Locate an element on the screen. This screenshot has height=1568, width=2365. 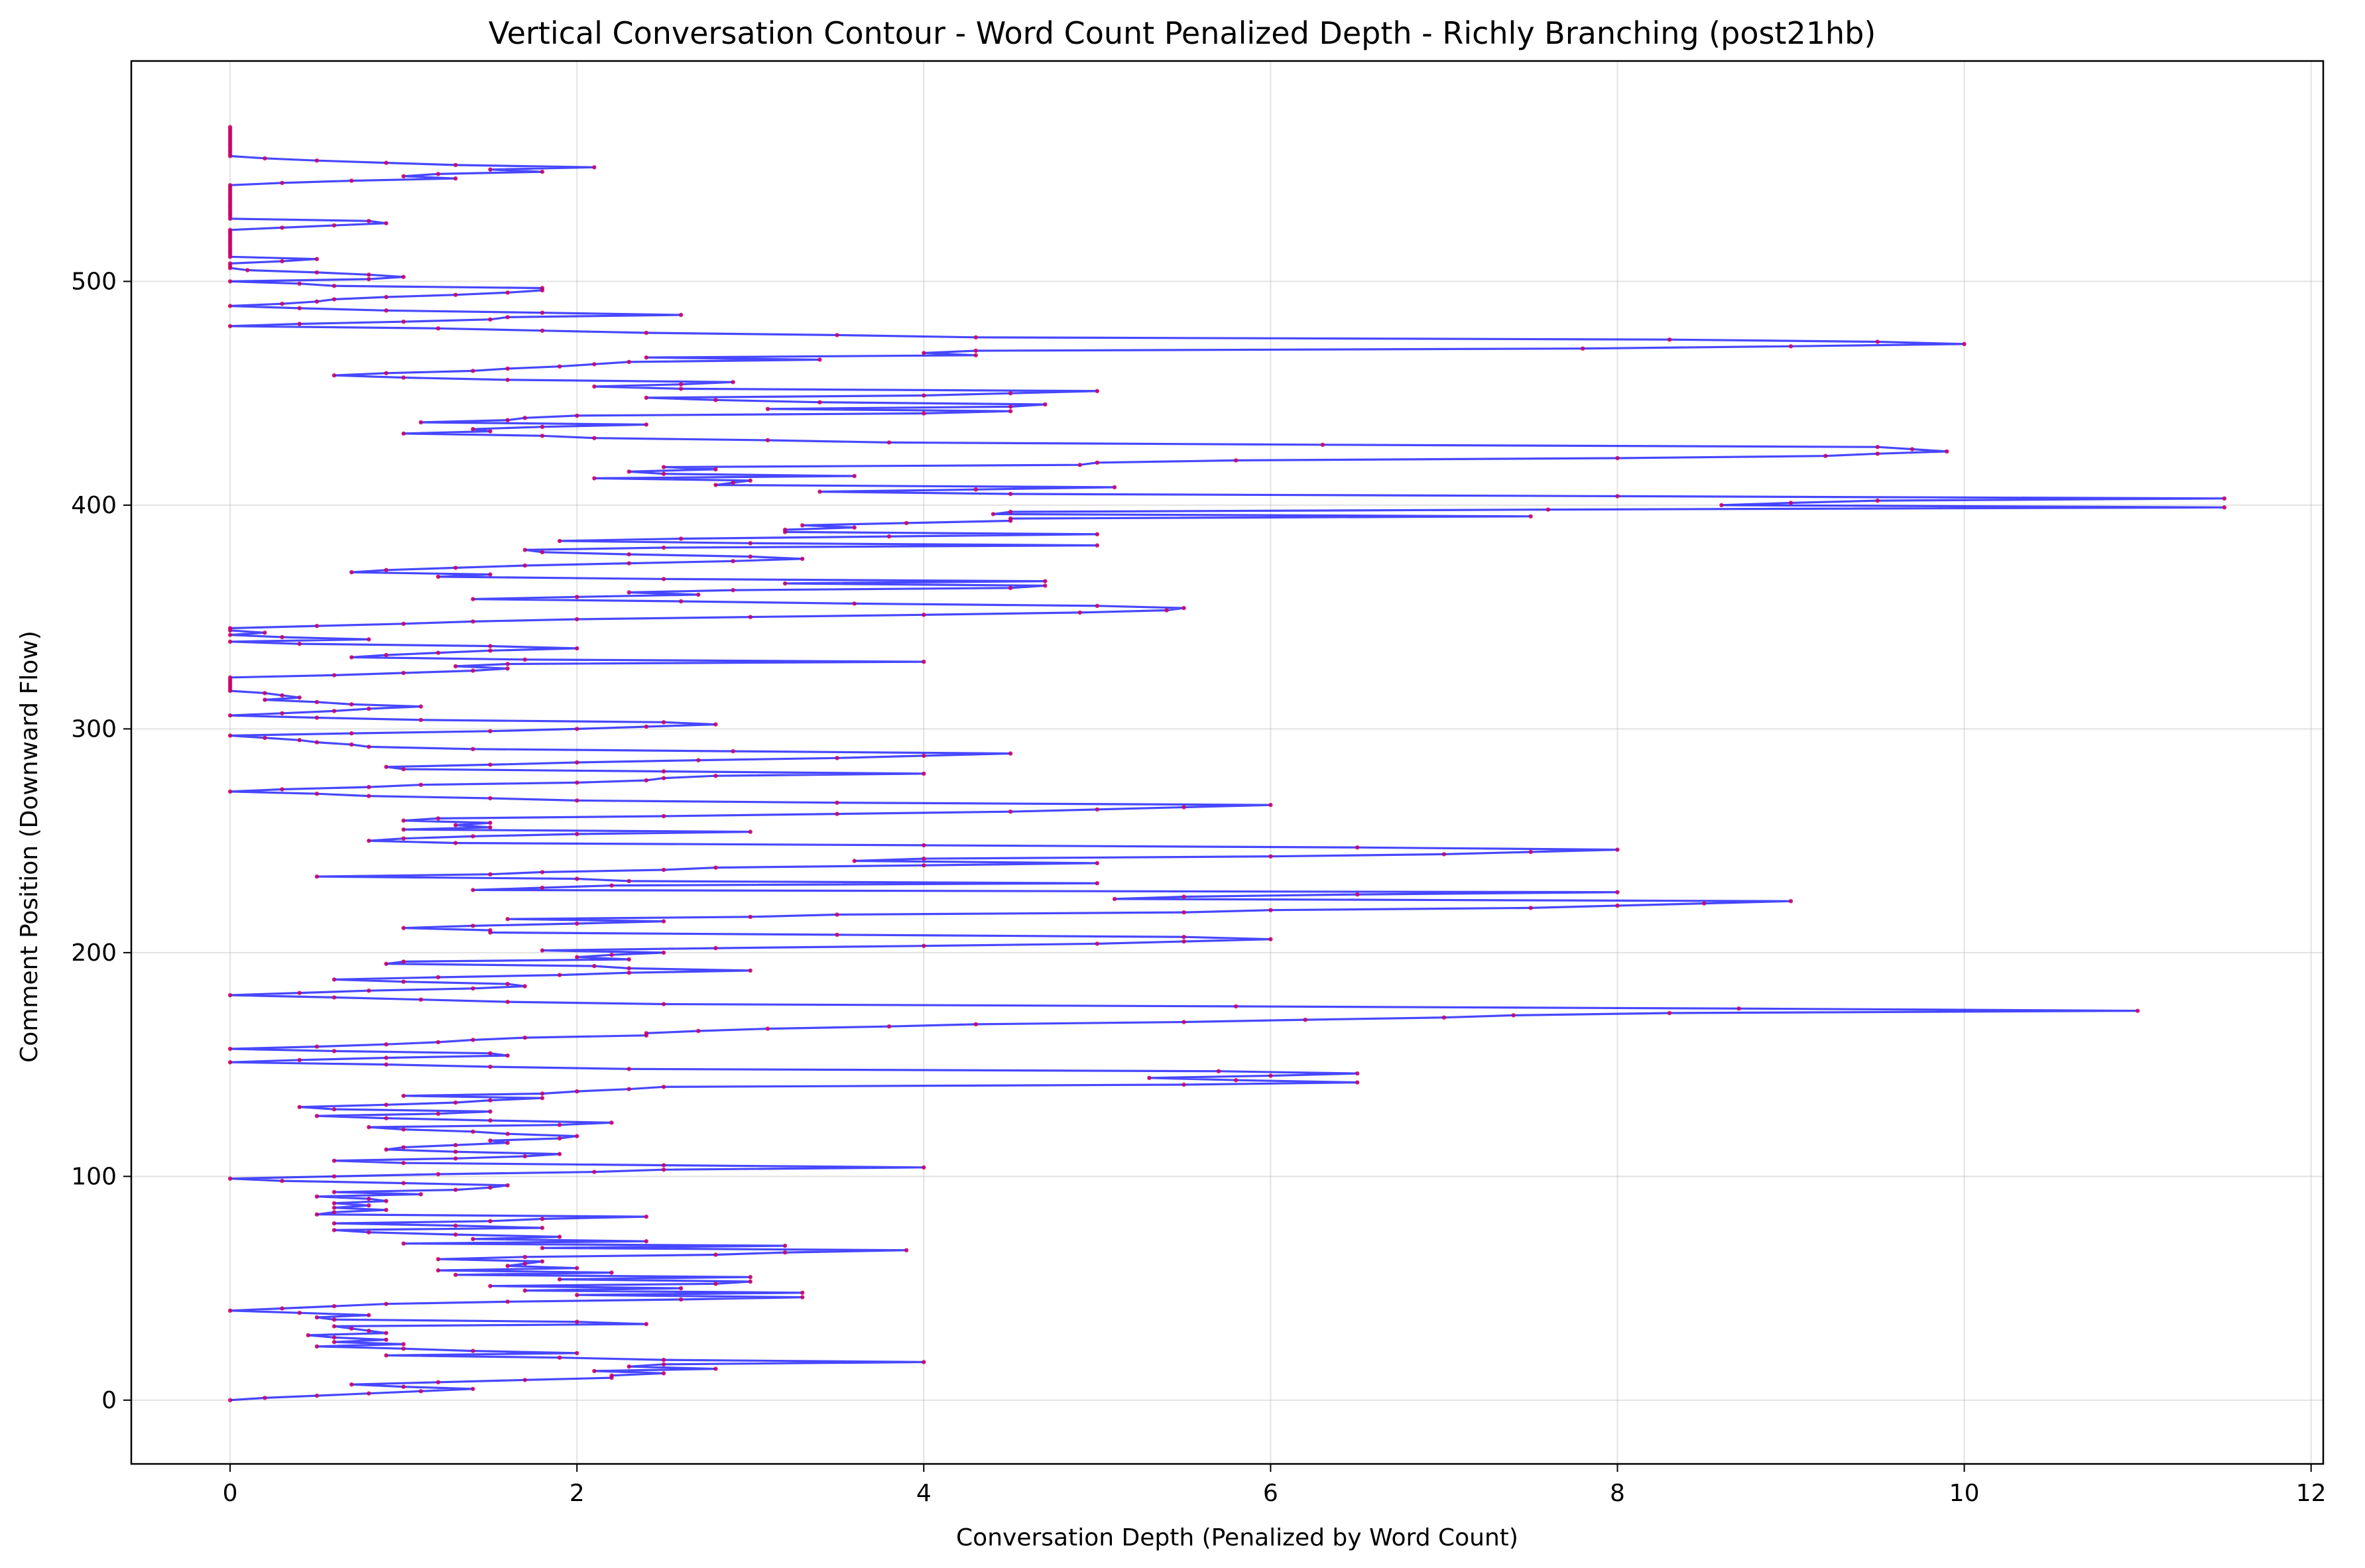
x-tick-label: 10 is located at coordinates (1964, 1493).